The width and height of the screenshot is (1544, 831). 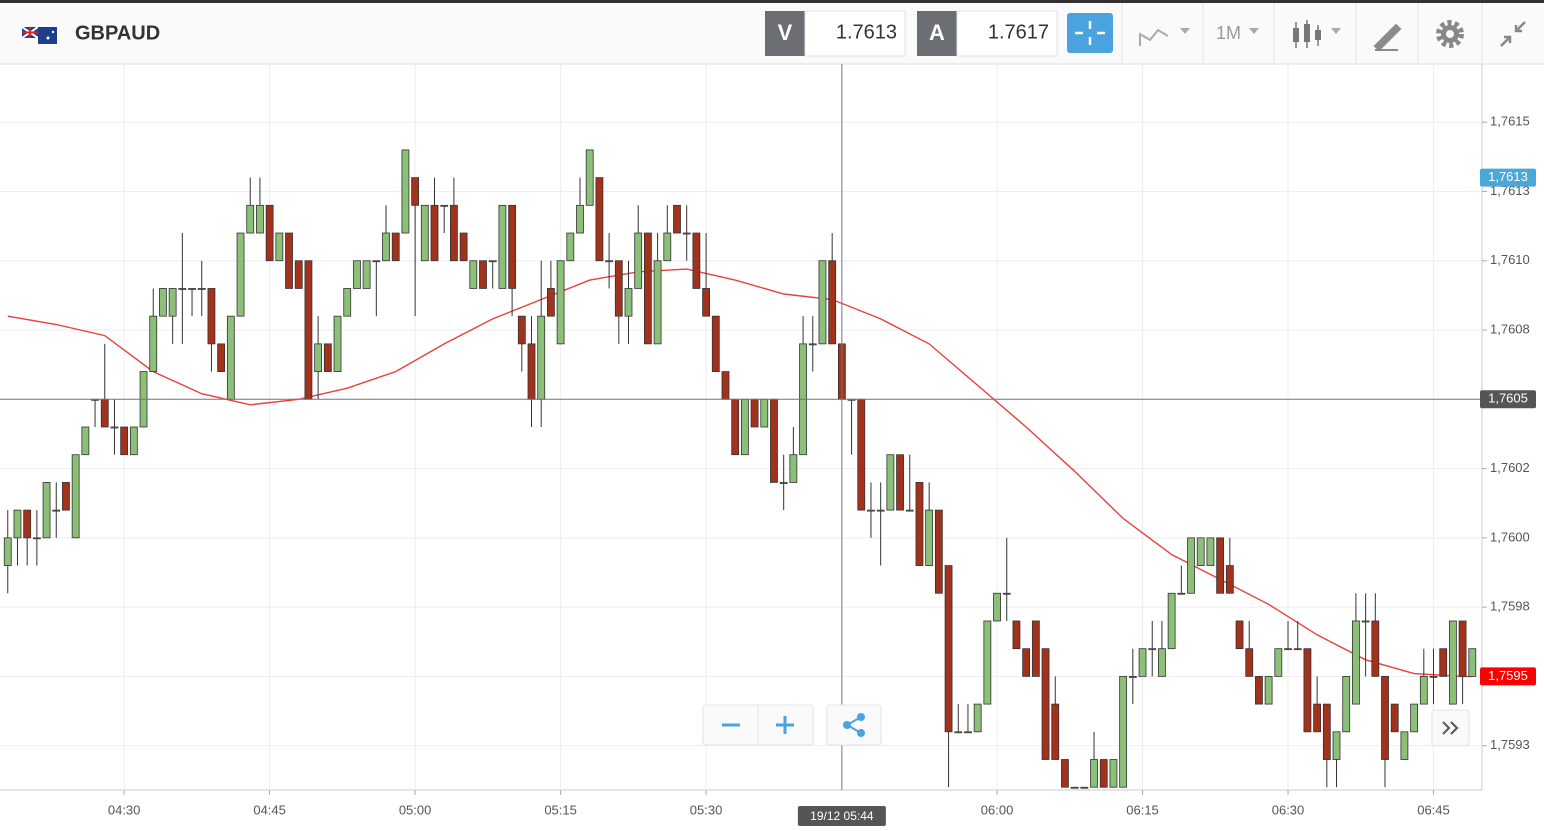 I want to click on candle-style-button, so click(x=1317, y=34).